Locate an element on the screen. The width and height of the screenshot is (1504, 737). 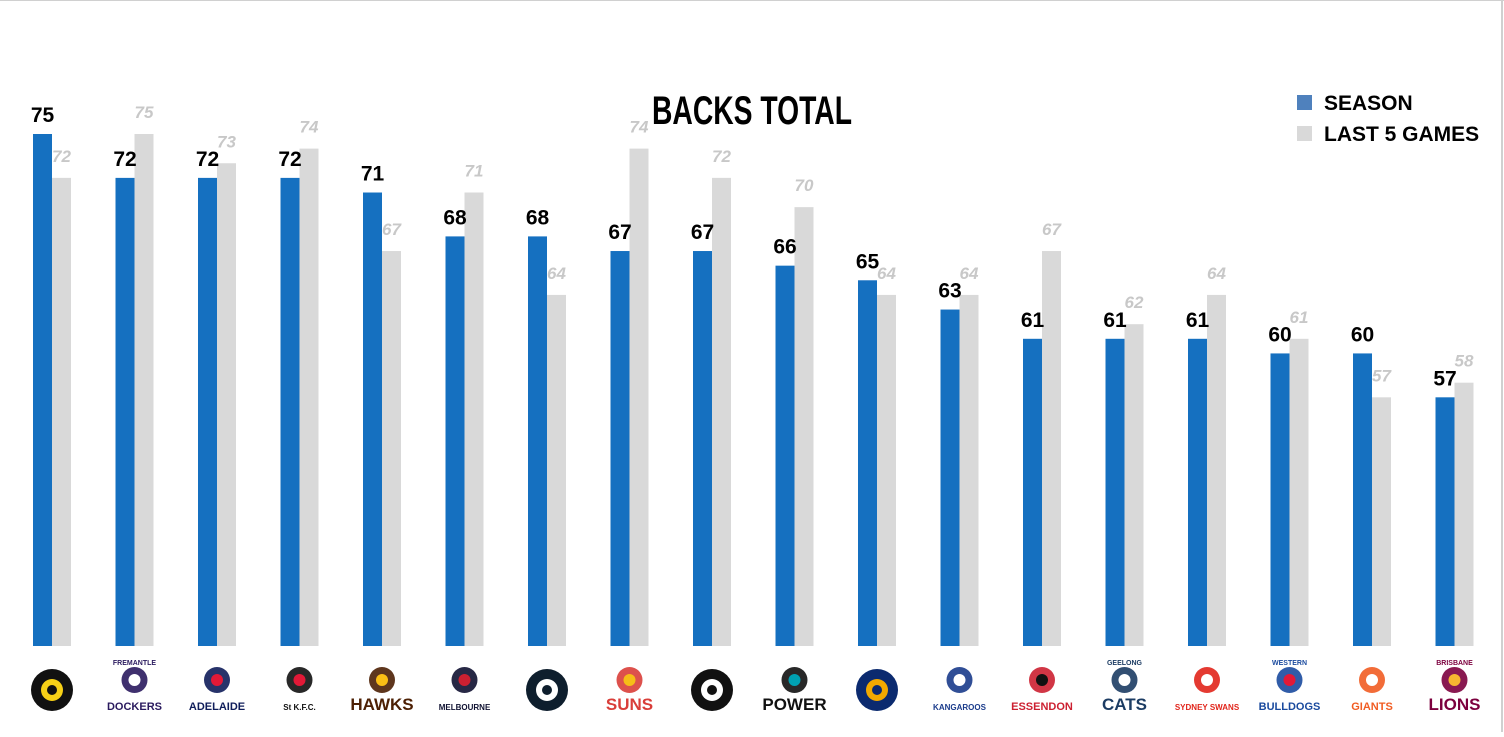
legend-swatch-season is located at coordinates (1304, 102).